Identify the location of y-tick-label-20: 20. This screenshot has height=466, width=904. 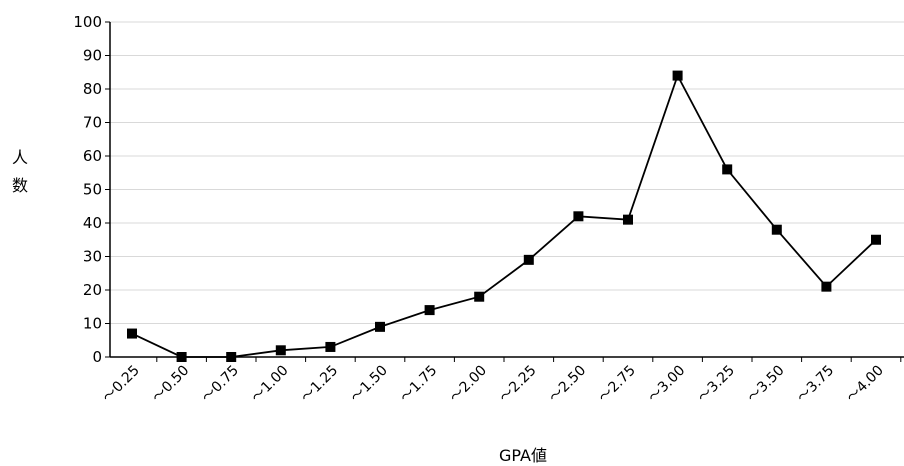
(92, 290).